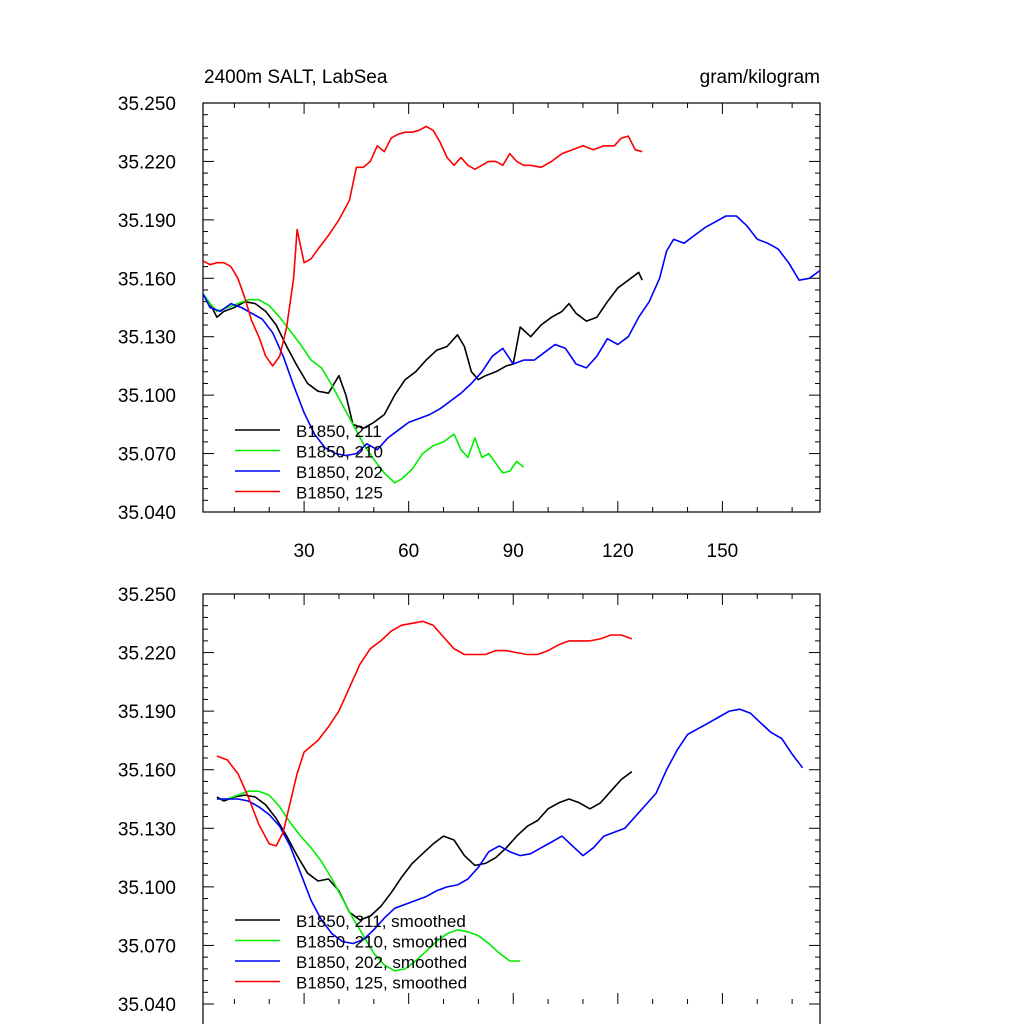 Image resolution: width=1024 pixels, height=1029 pixels. What do you see at coordinates (723, 551) in the screenshot?
I see `top-xtick-label: 150` at bounding box center [723, 551].